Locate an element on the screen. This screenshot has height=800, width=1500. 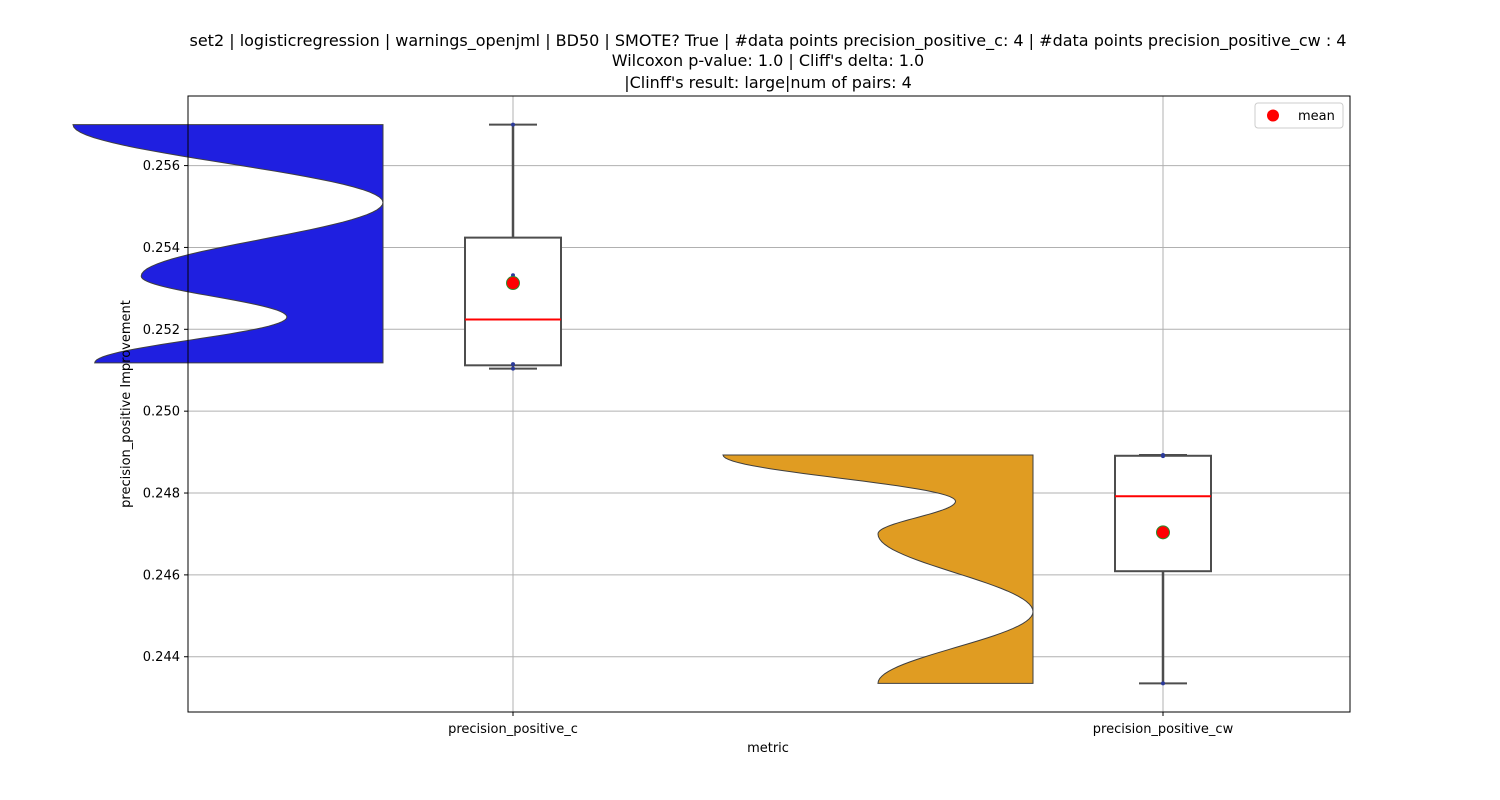
y-tick-label: 0.246 is located at coordinates (161, 575).